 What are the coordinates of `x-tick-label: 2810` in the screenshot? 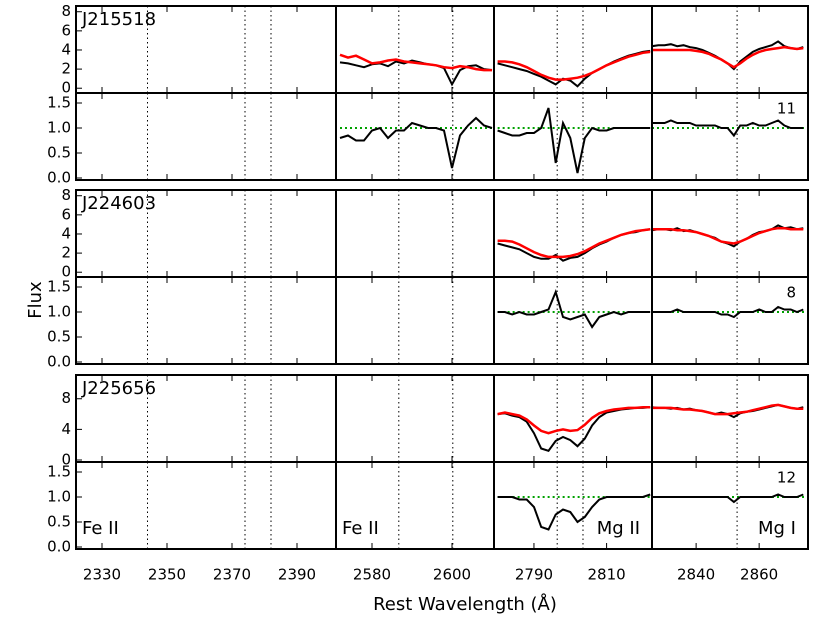 It's located at (607, 575).